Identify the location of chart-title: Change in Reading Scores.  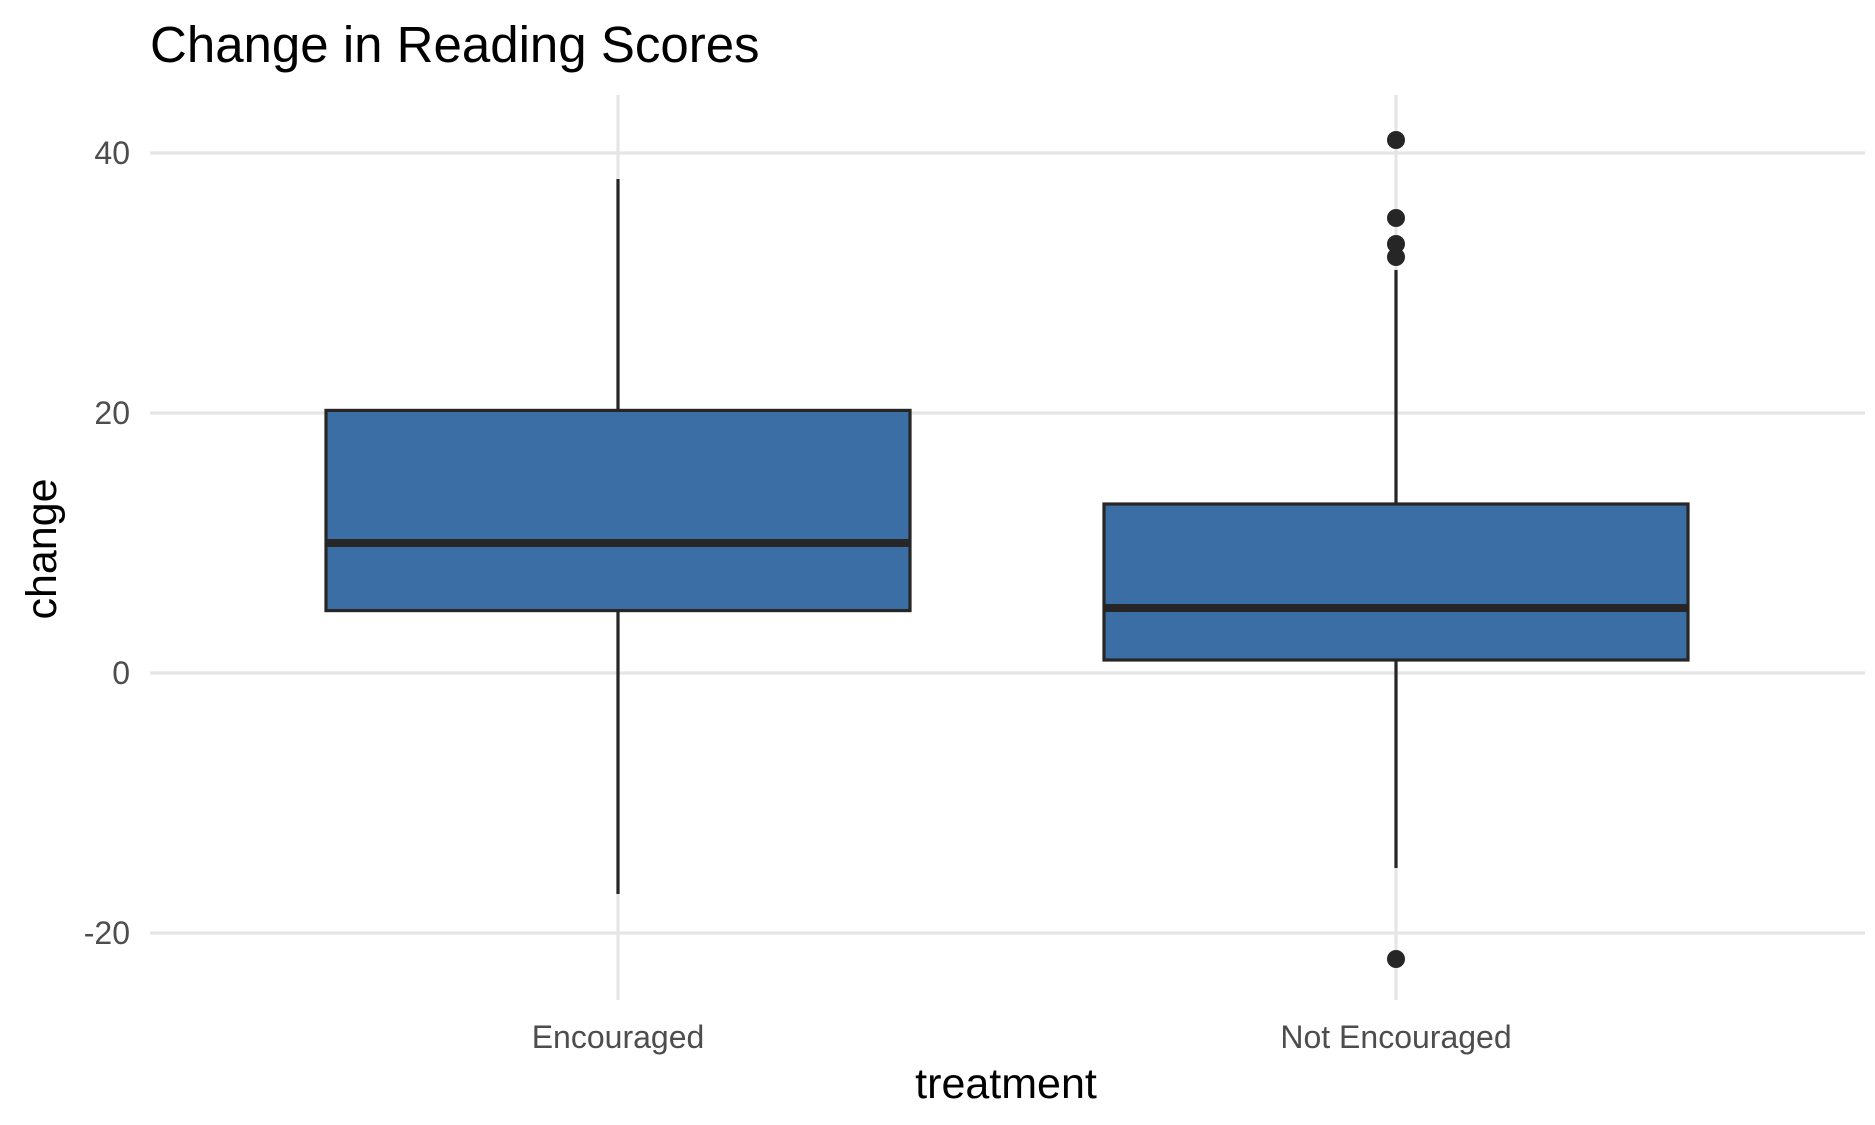
(455, 44).